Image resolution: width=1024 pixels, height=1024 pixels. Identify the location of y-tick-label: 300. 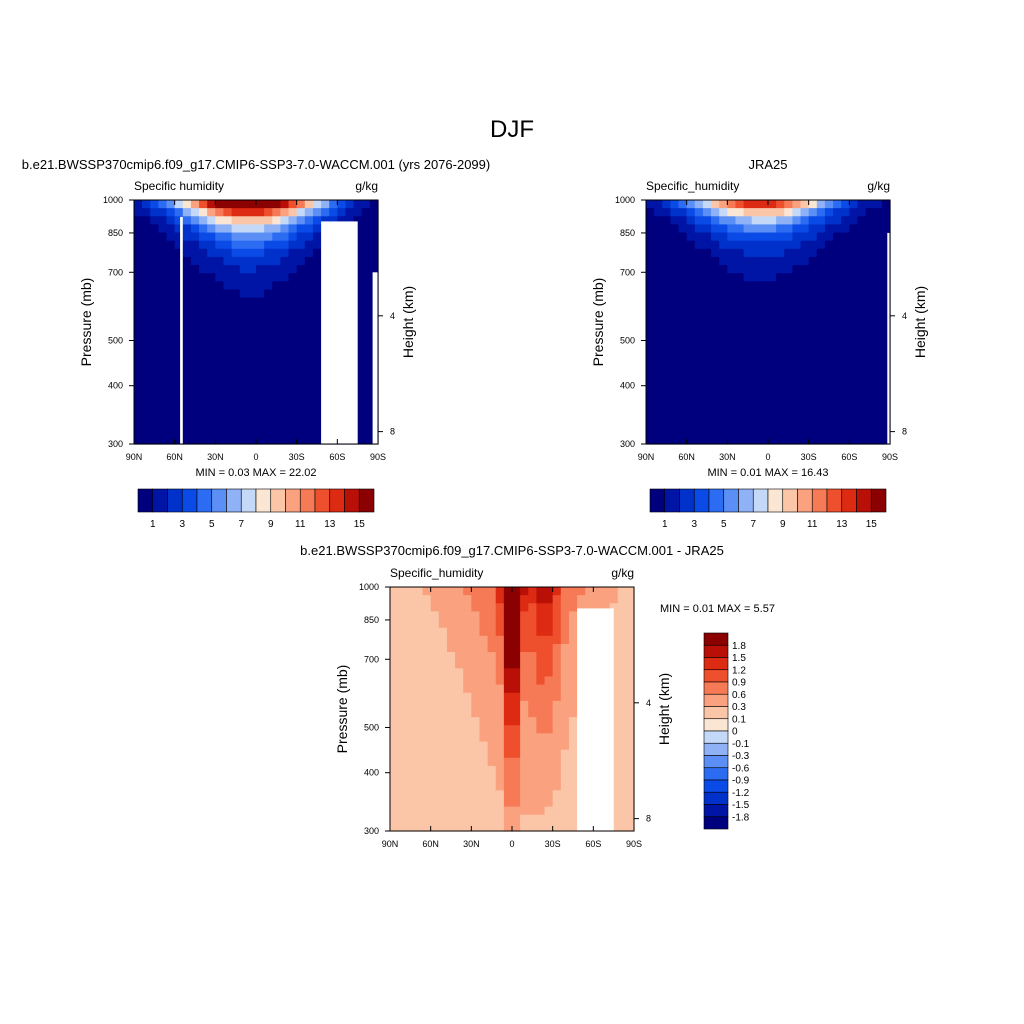
(627, 444).